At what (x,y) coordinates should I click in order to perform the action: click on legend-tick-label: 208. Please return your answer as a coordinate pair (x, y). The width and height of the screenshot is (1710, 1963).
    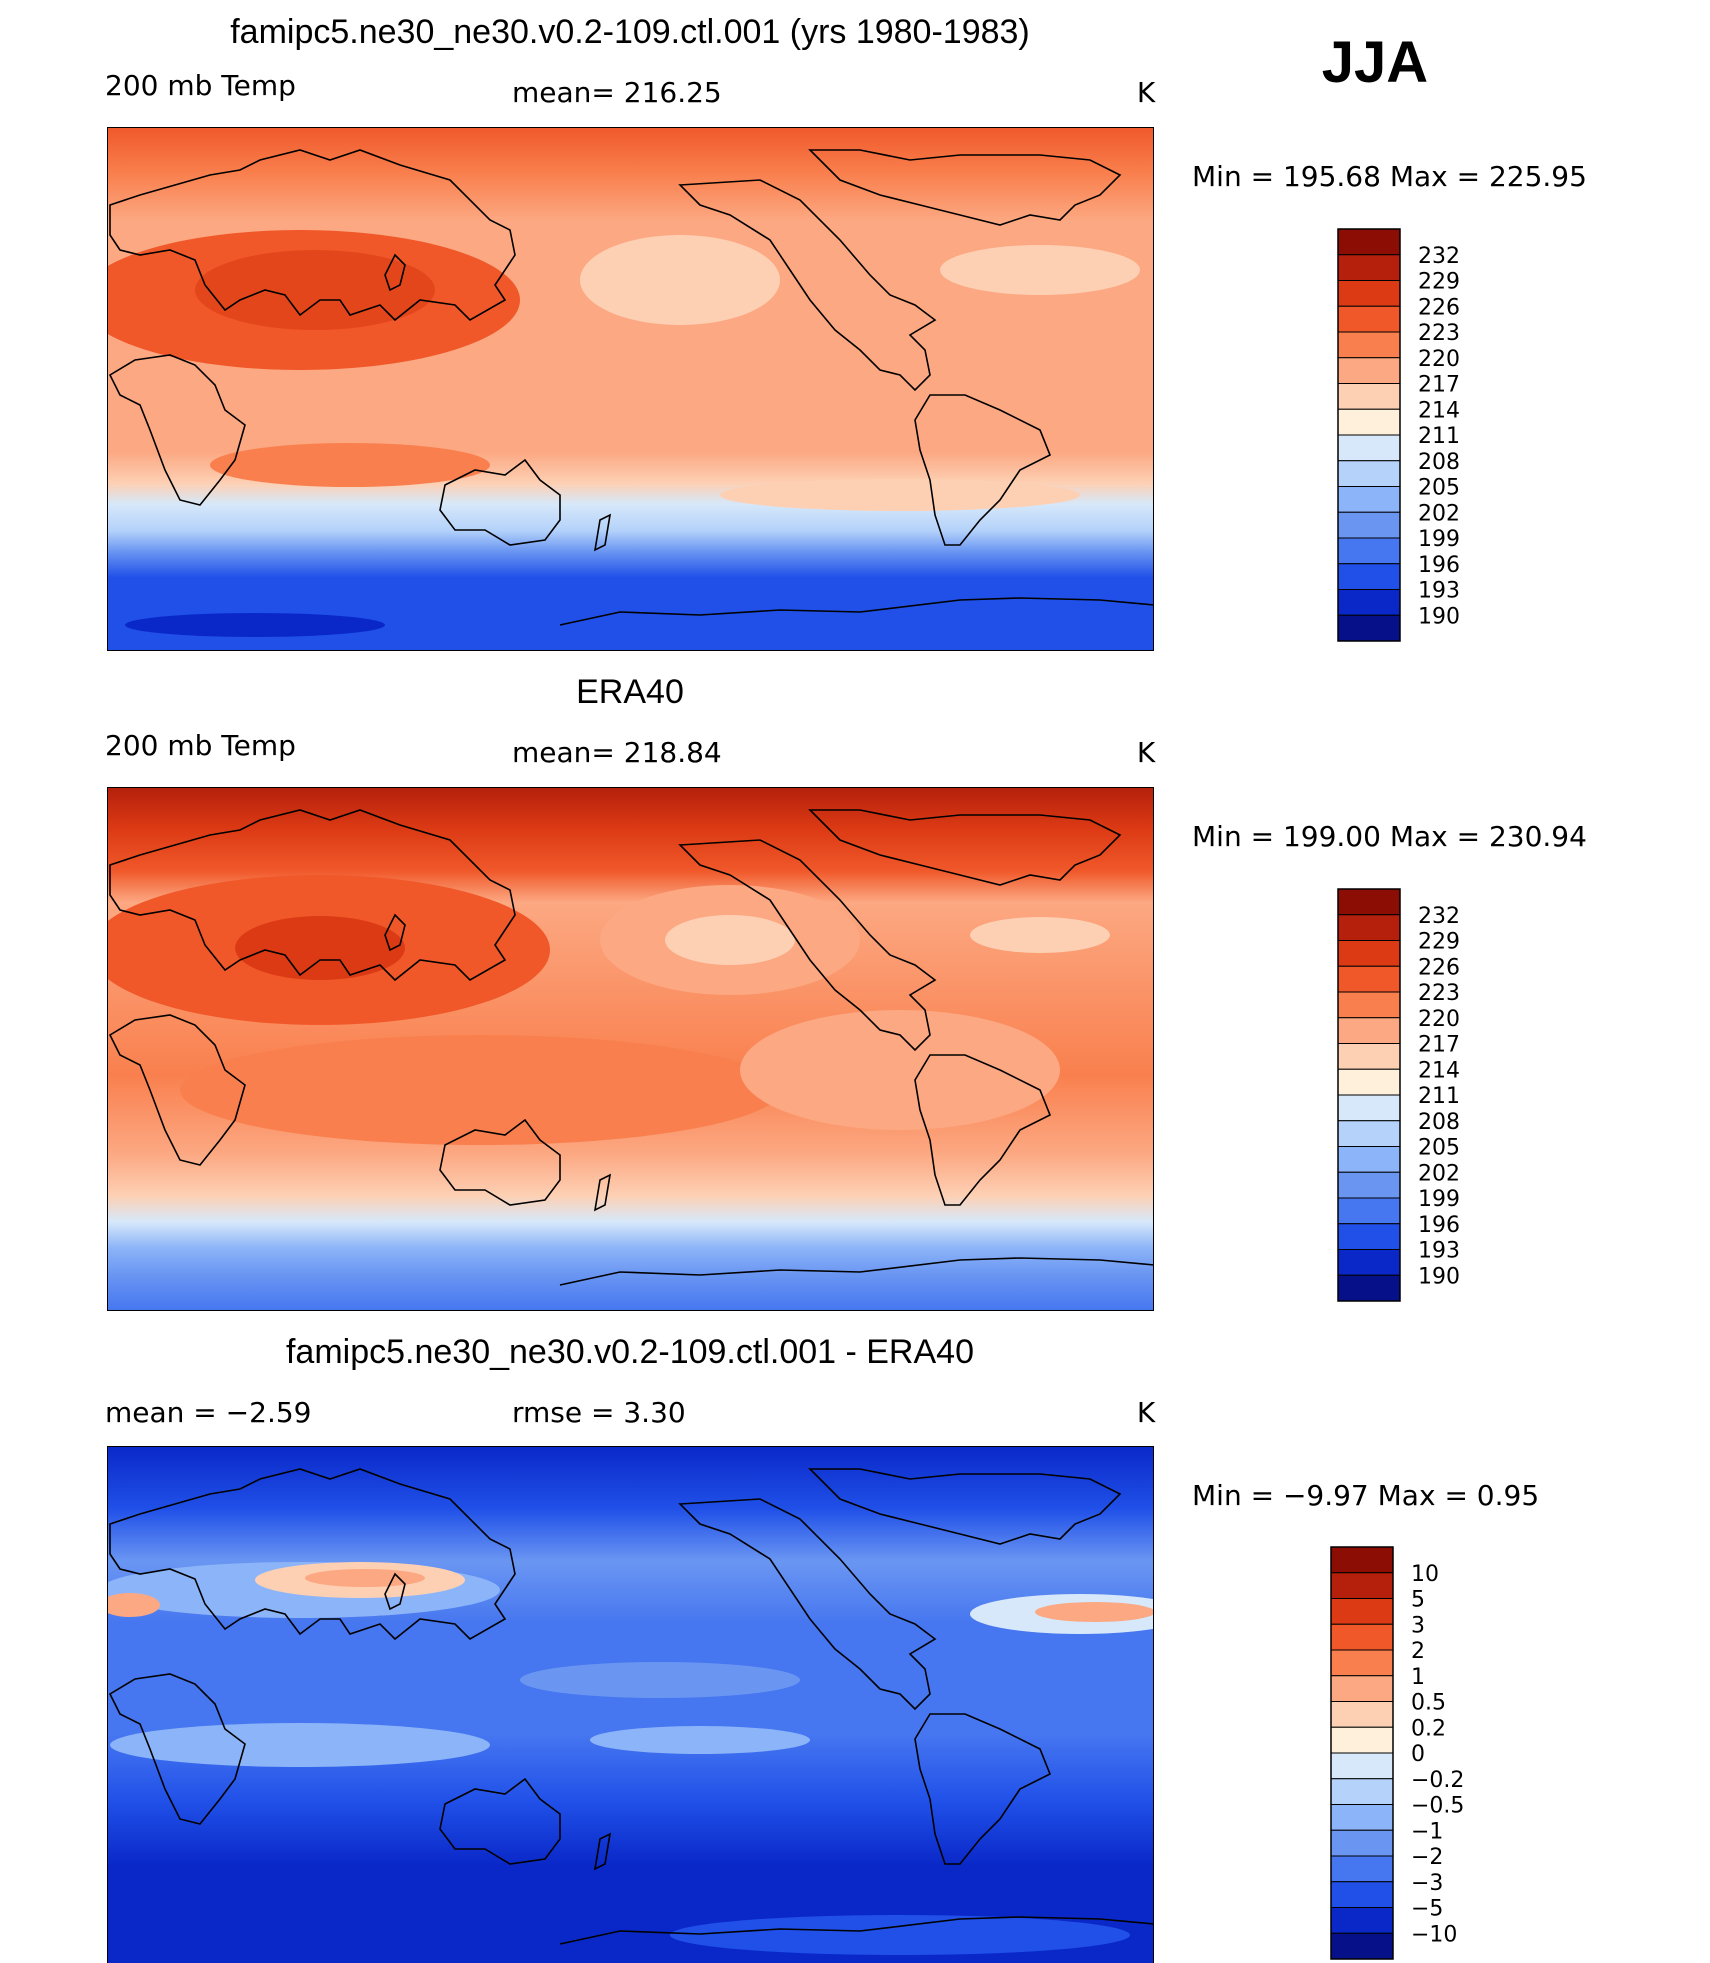
    Looking at the image, I should click on (1439, 1122).